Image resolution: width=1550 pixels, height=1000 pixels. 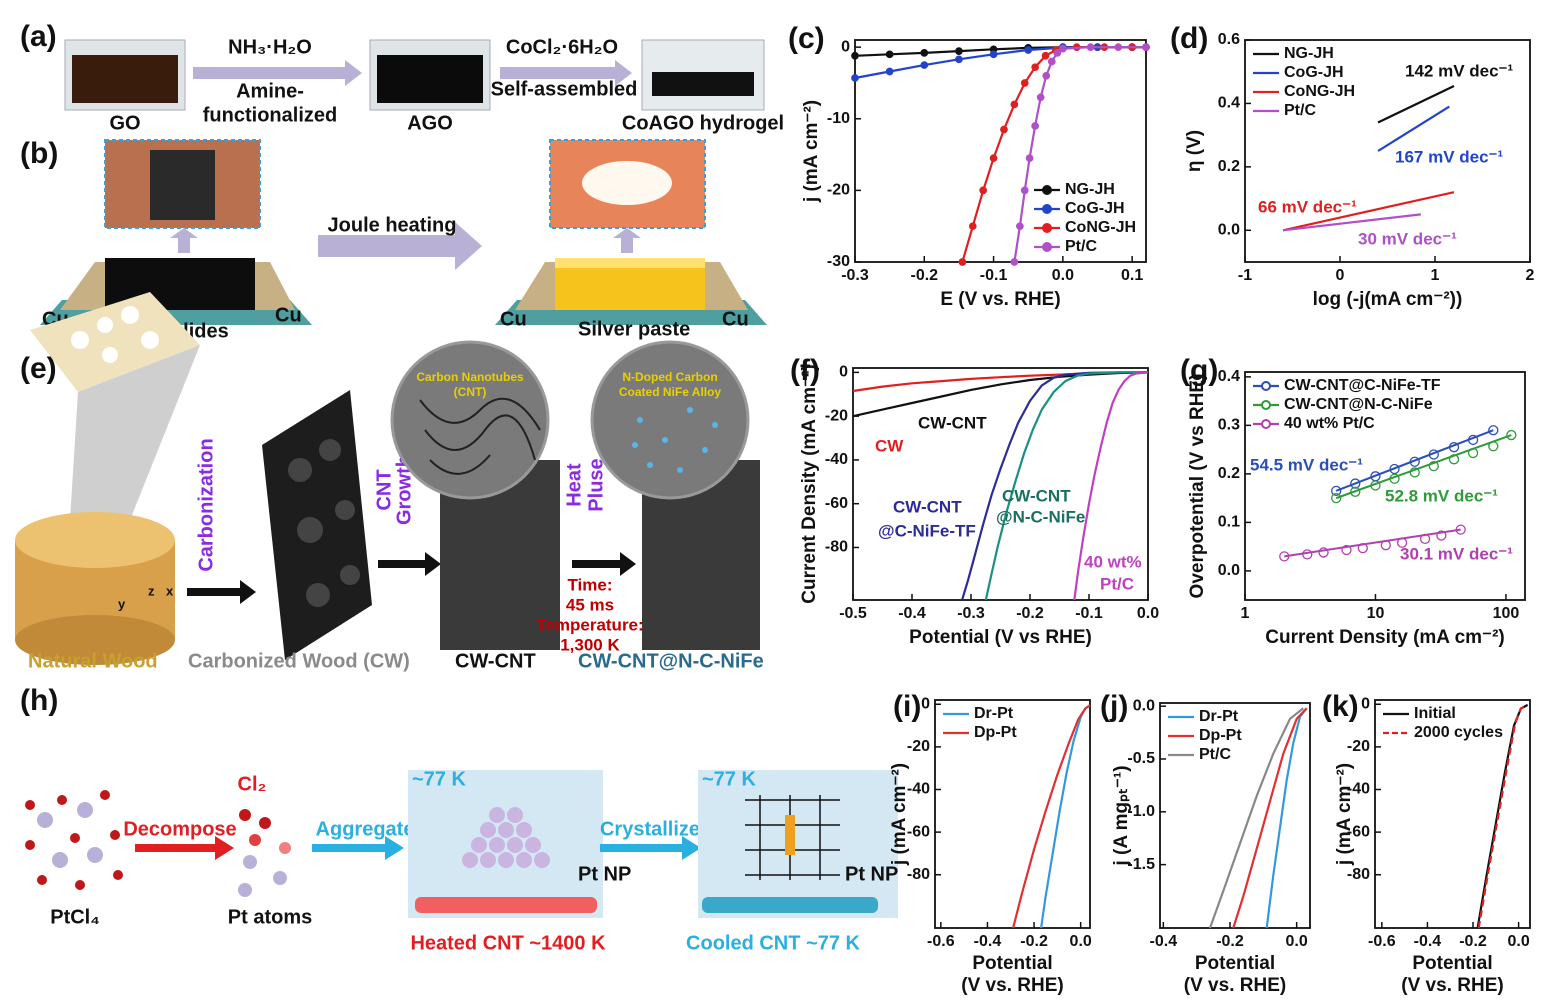 What do you see at coordinates (1344, 814) in the screenshot?
I see `y-axis-label: j (mA cm⁻²)` at bounding box center [1344, 814].